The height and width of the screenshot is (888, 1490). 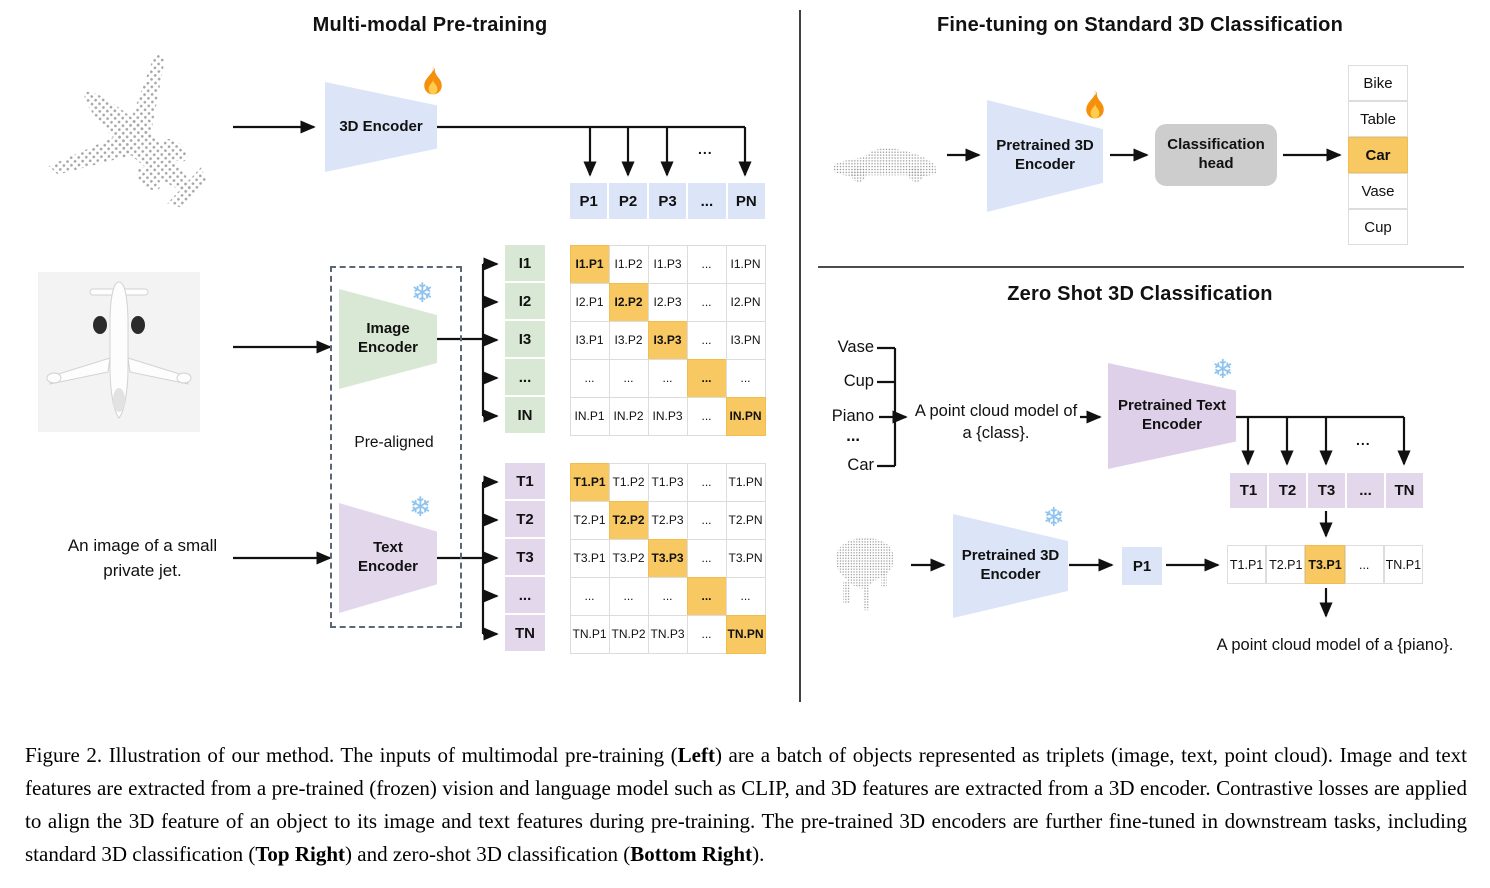 What do you see at coordinates (1172, 415) in the screenshot?
I see `pretrained-text-encoder-label: Pretrained Text Encoder` at bounding box center [1172, 415].